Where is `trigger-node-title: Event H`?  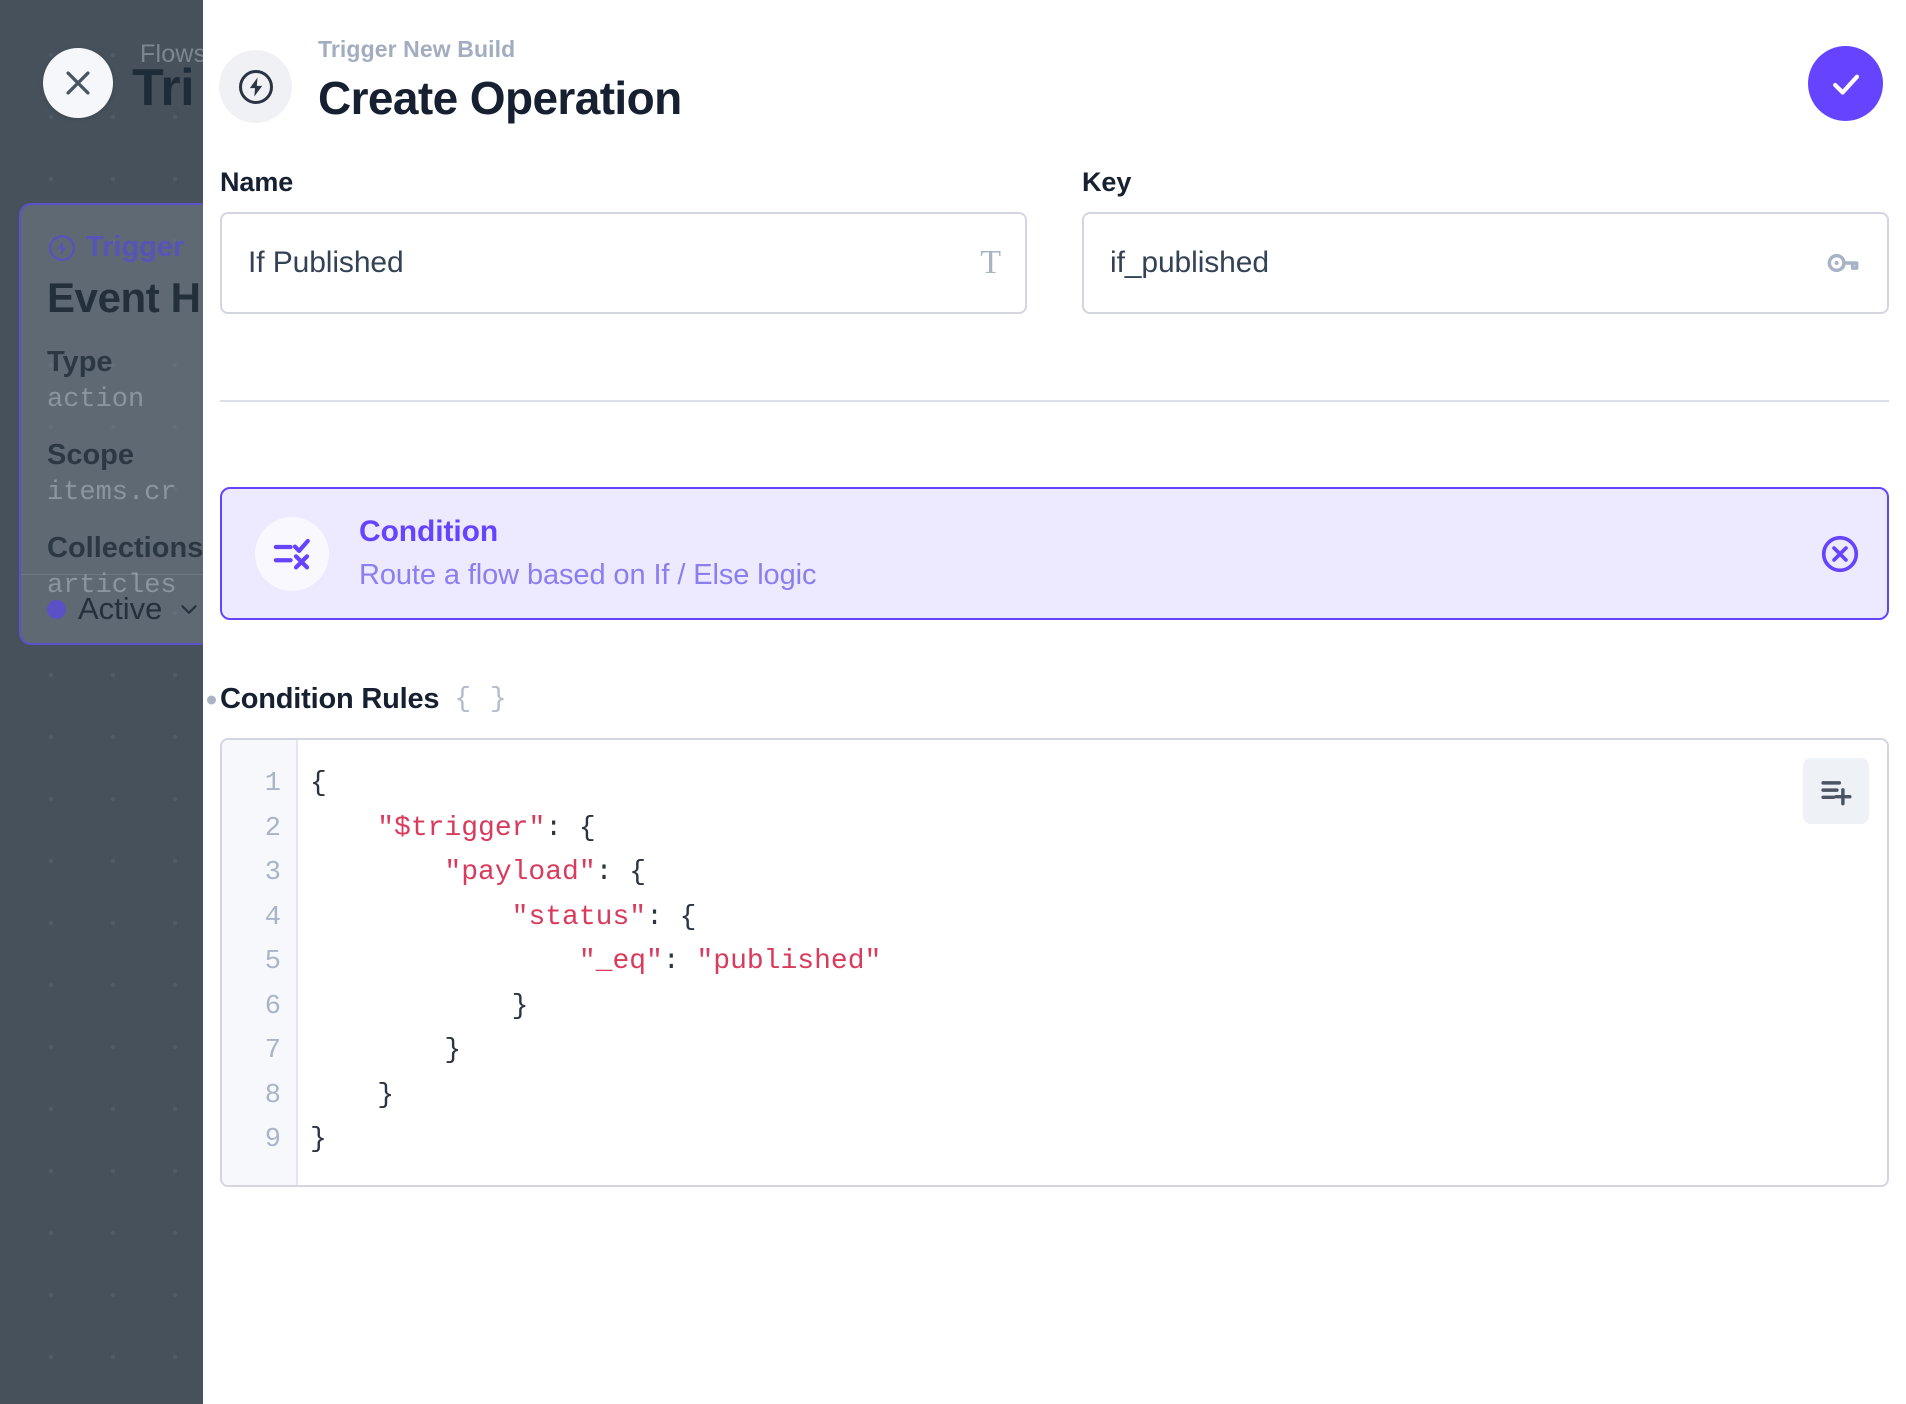
trigger-node-title: Event H is located at coordinates (124, 297).